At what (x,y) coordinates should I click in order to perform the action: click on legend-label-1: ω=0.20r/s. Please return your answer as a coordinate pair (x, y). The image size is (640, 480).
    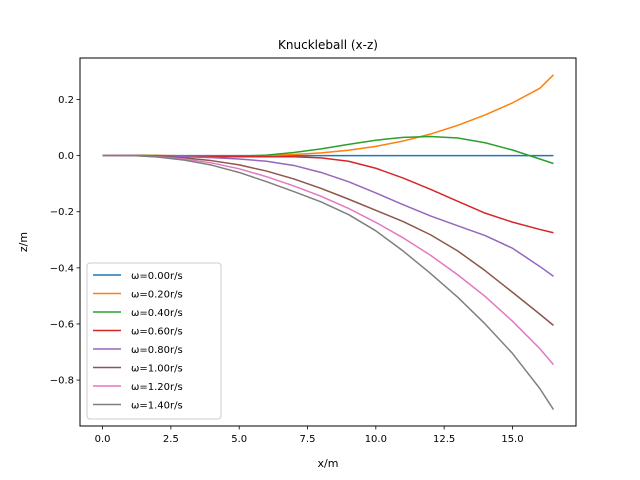
    Looking at the image, I should click on (157, 295).